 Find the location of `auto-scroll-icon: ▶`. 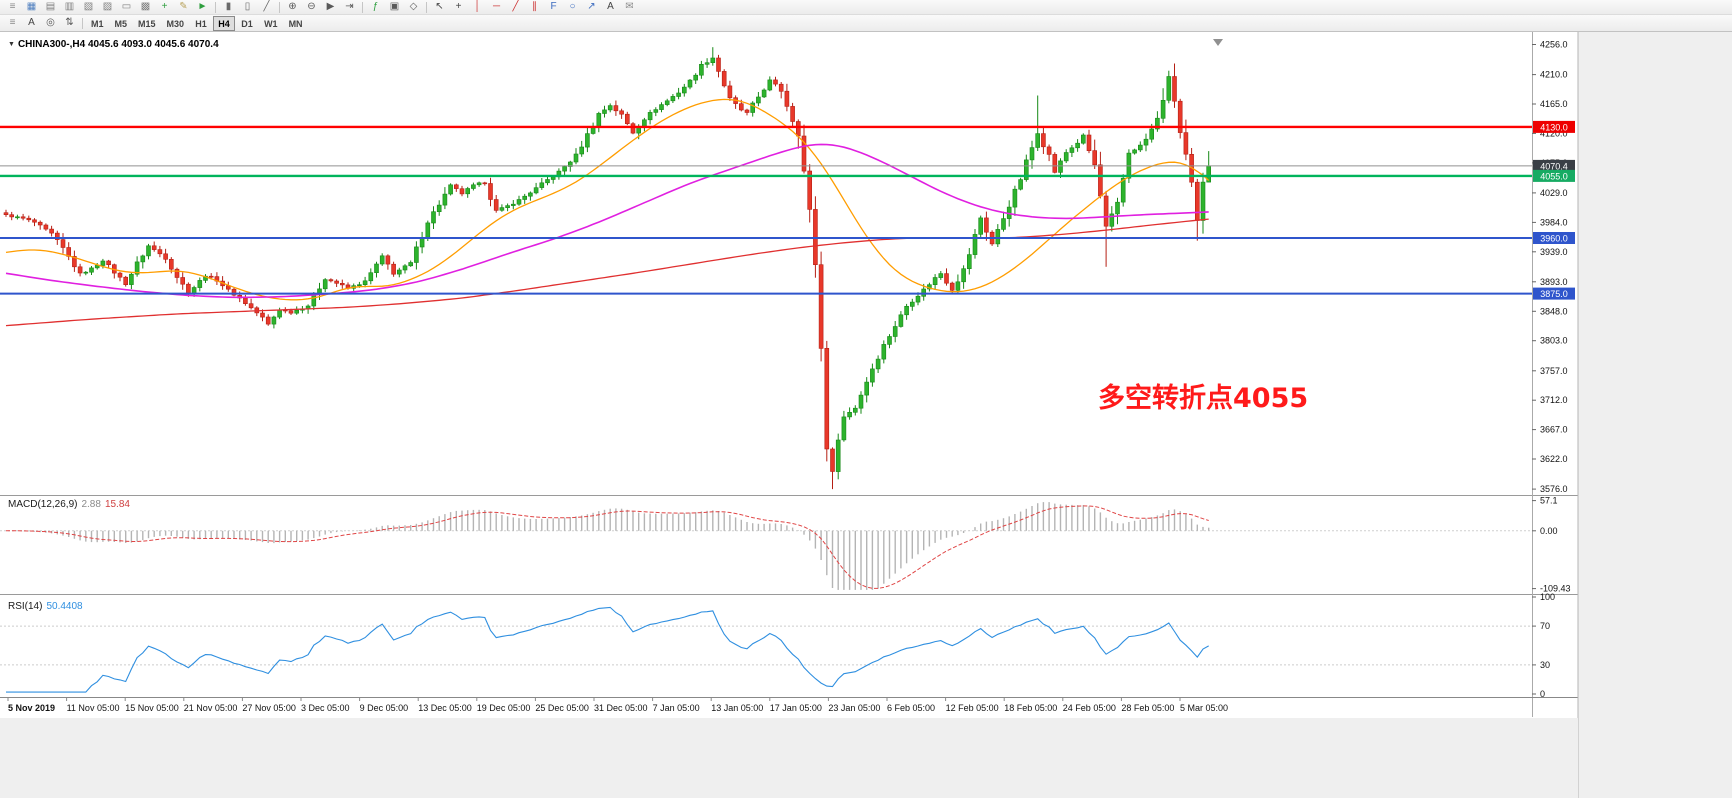

auto-scroll-icon: ▶ is located at coordinates (330, 6).